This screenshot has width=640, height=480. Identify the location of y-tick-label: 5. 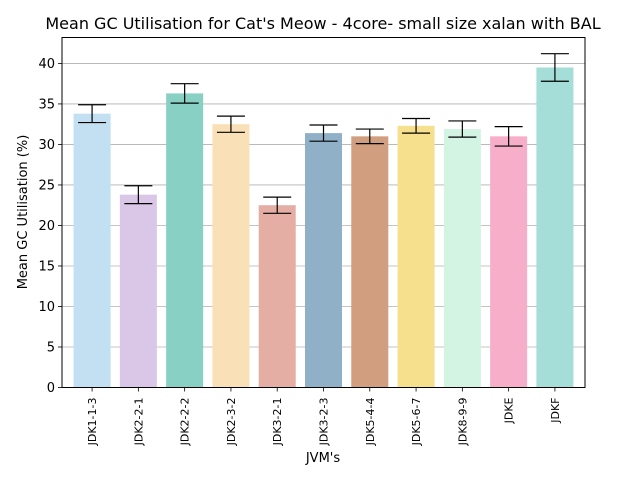
(51, 347).